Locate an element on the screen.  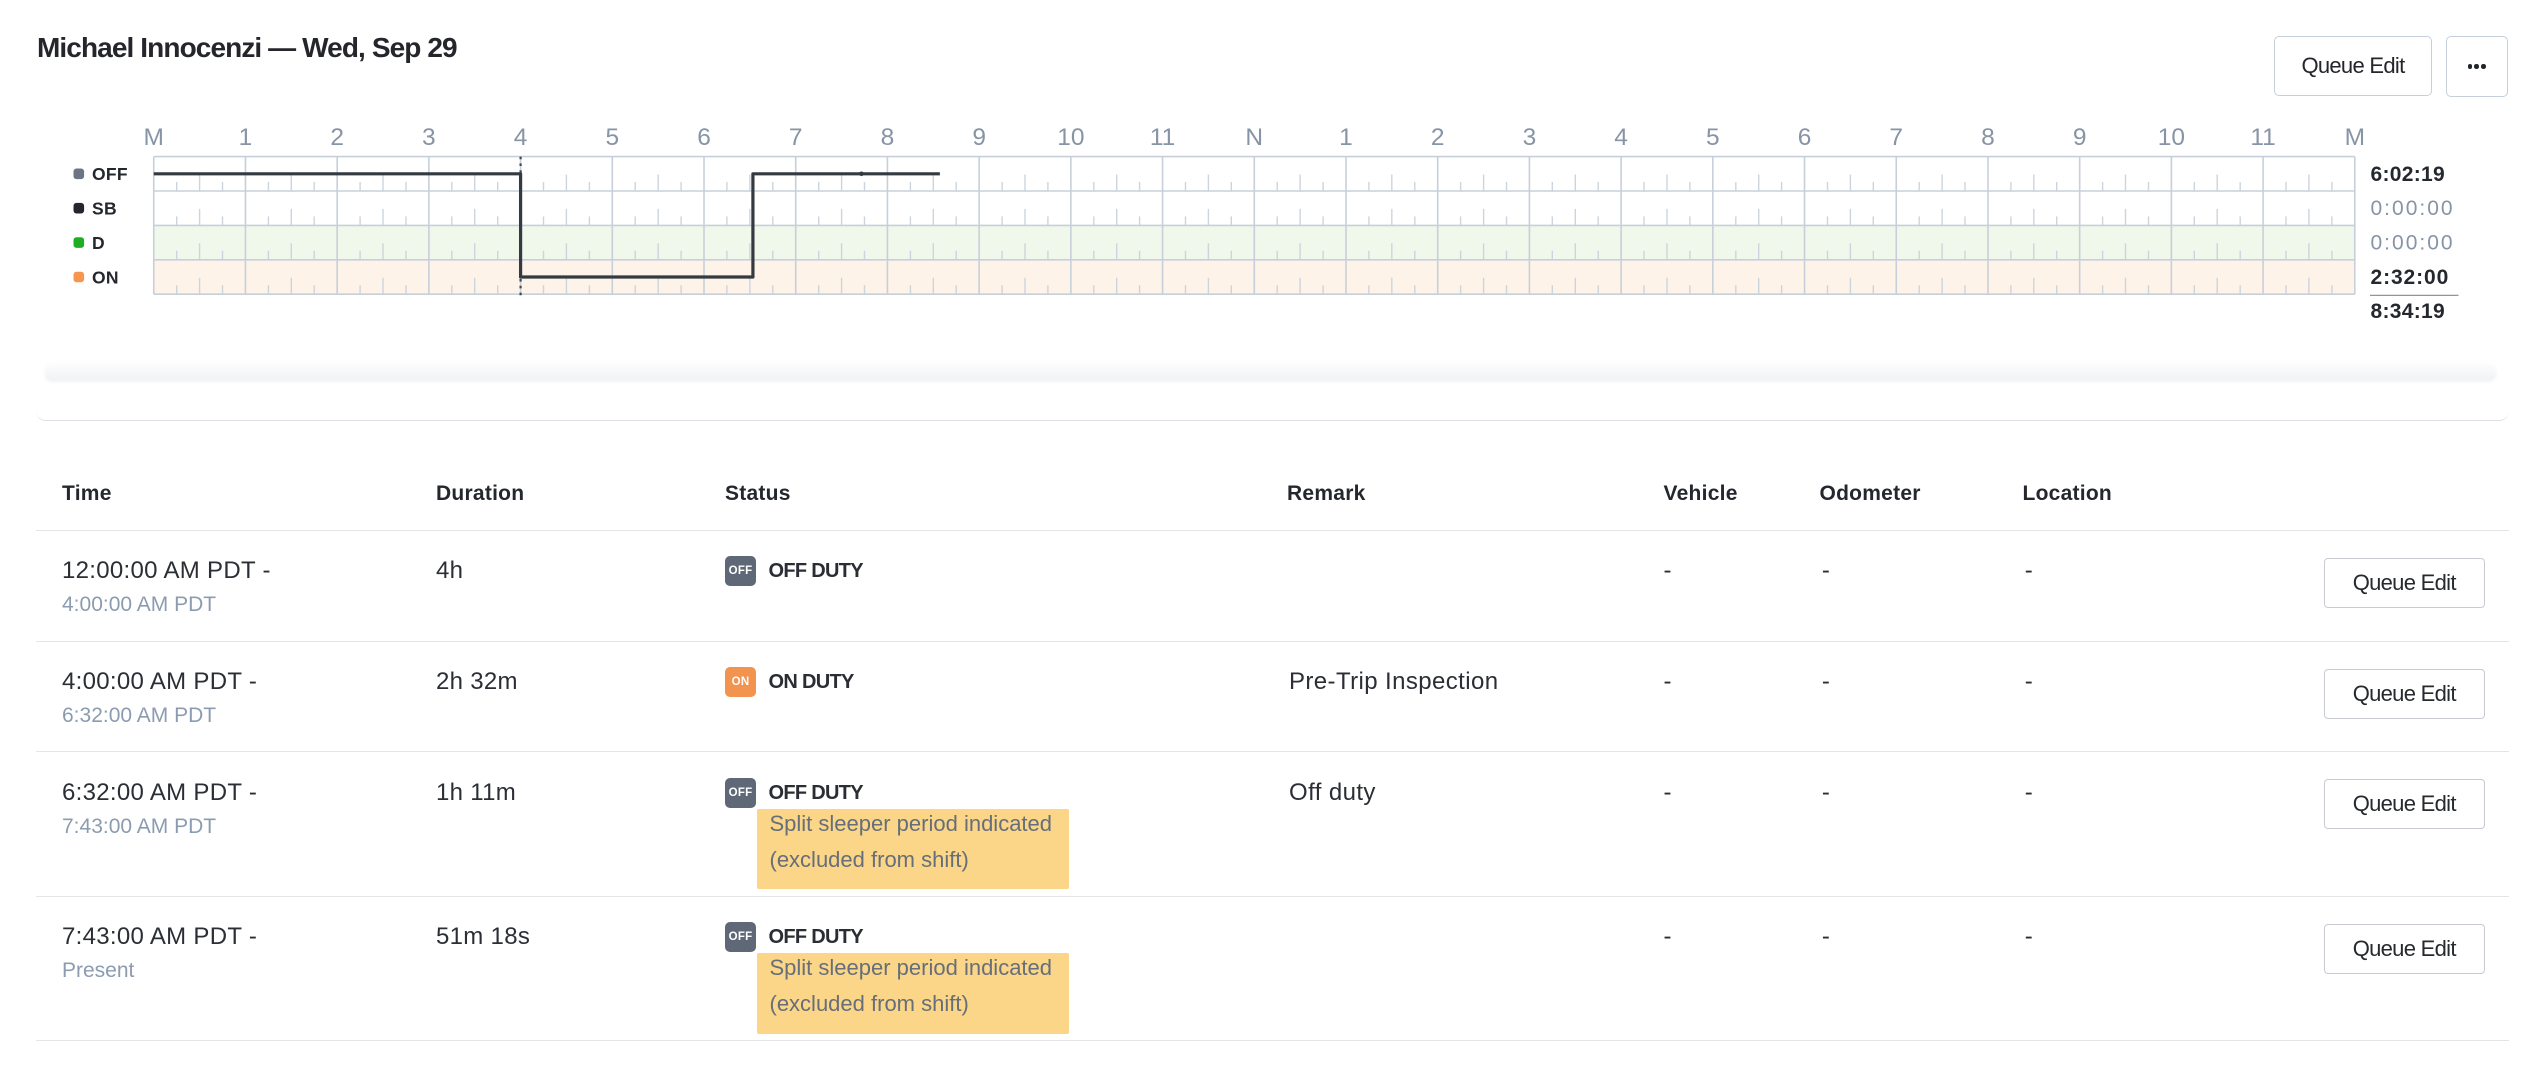
svg-text: N is located at coordinates (1254, 137).